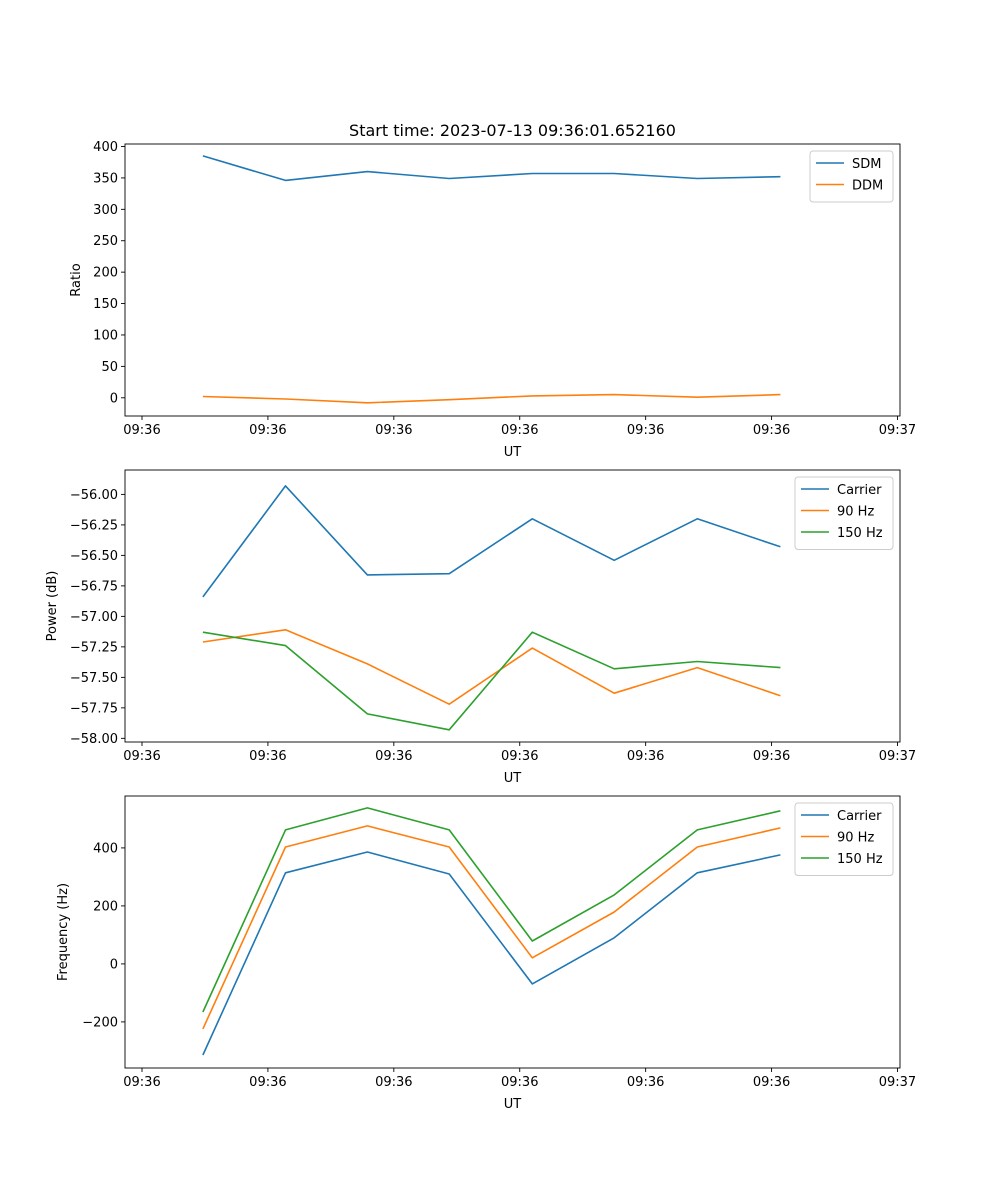 The width and height of the screenshot is (1000, 1200). I want to click on legend: SDM DDM, so click(851, 176).